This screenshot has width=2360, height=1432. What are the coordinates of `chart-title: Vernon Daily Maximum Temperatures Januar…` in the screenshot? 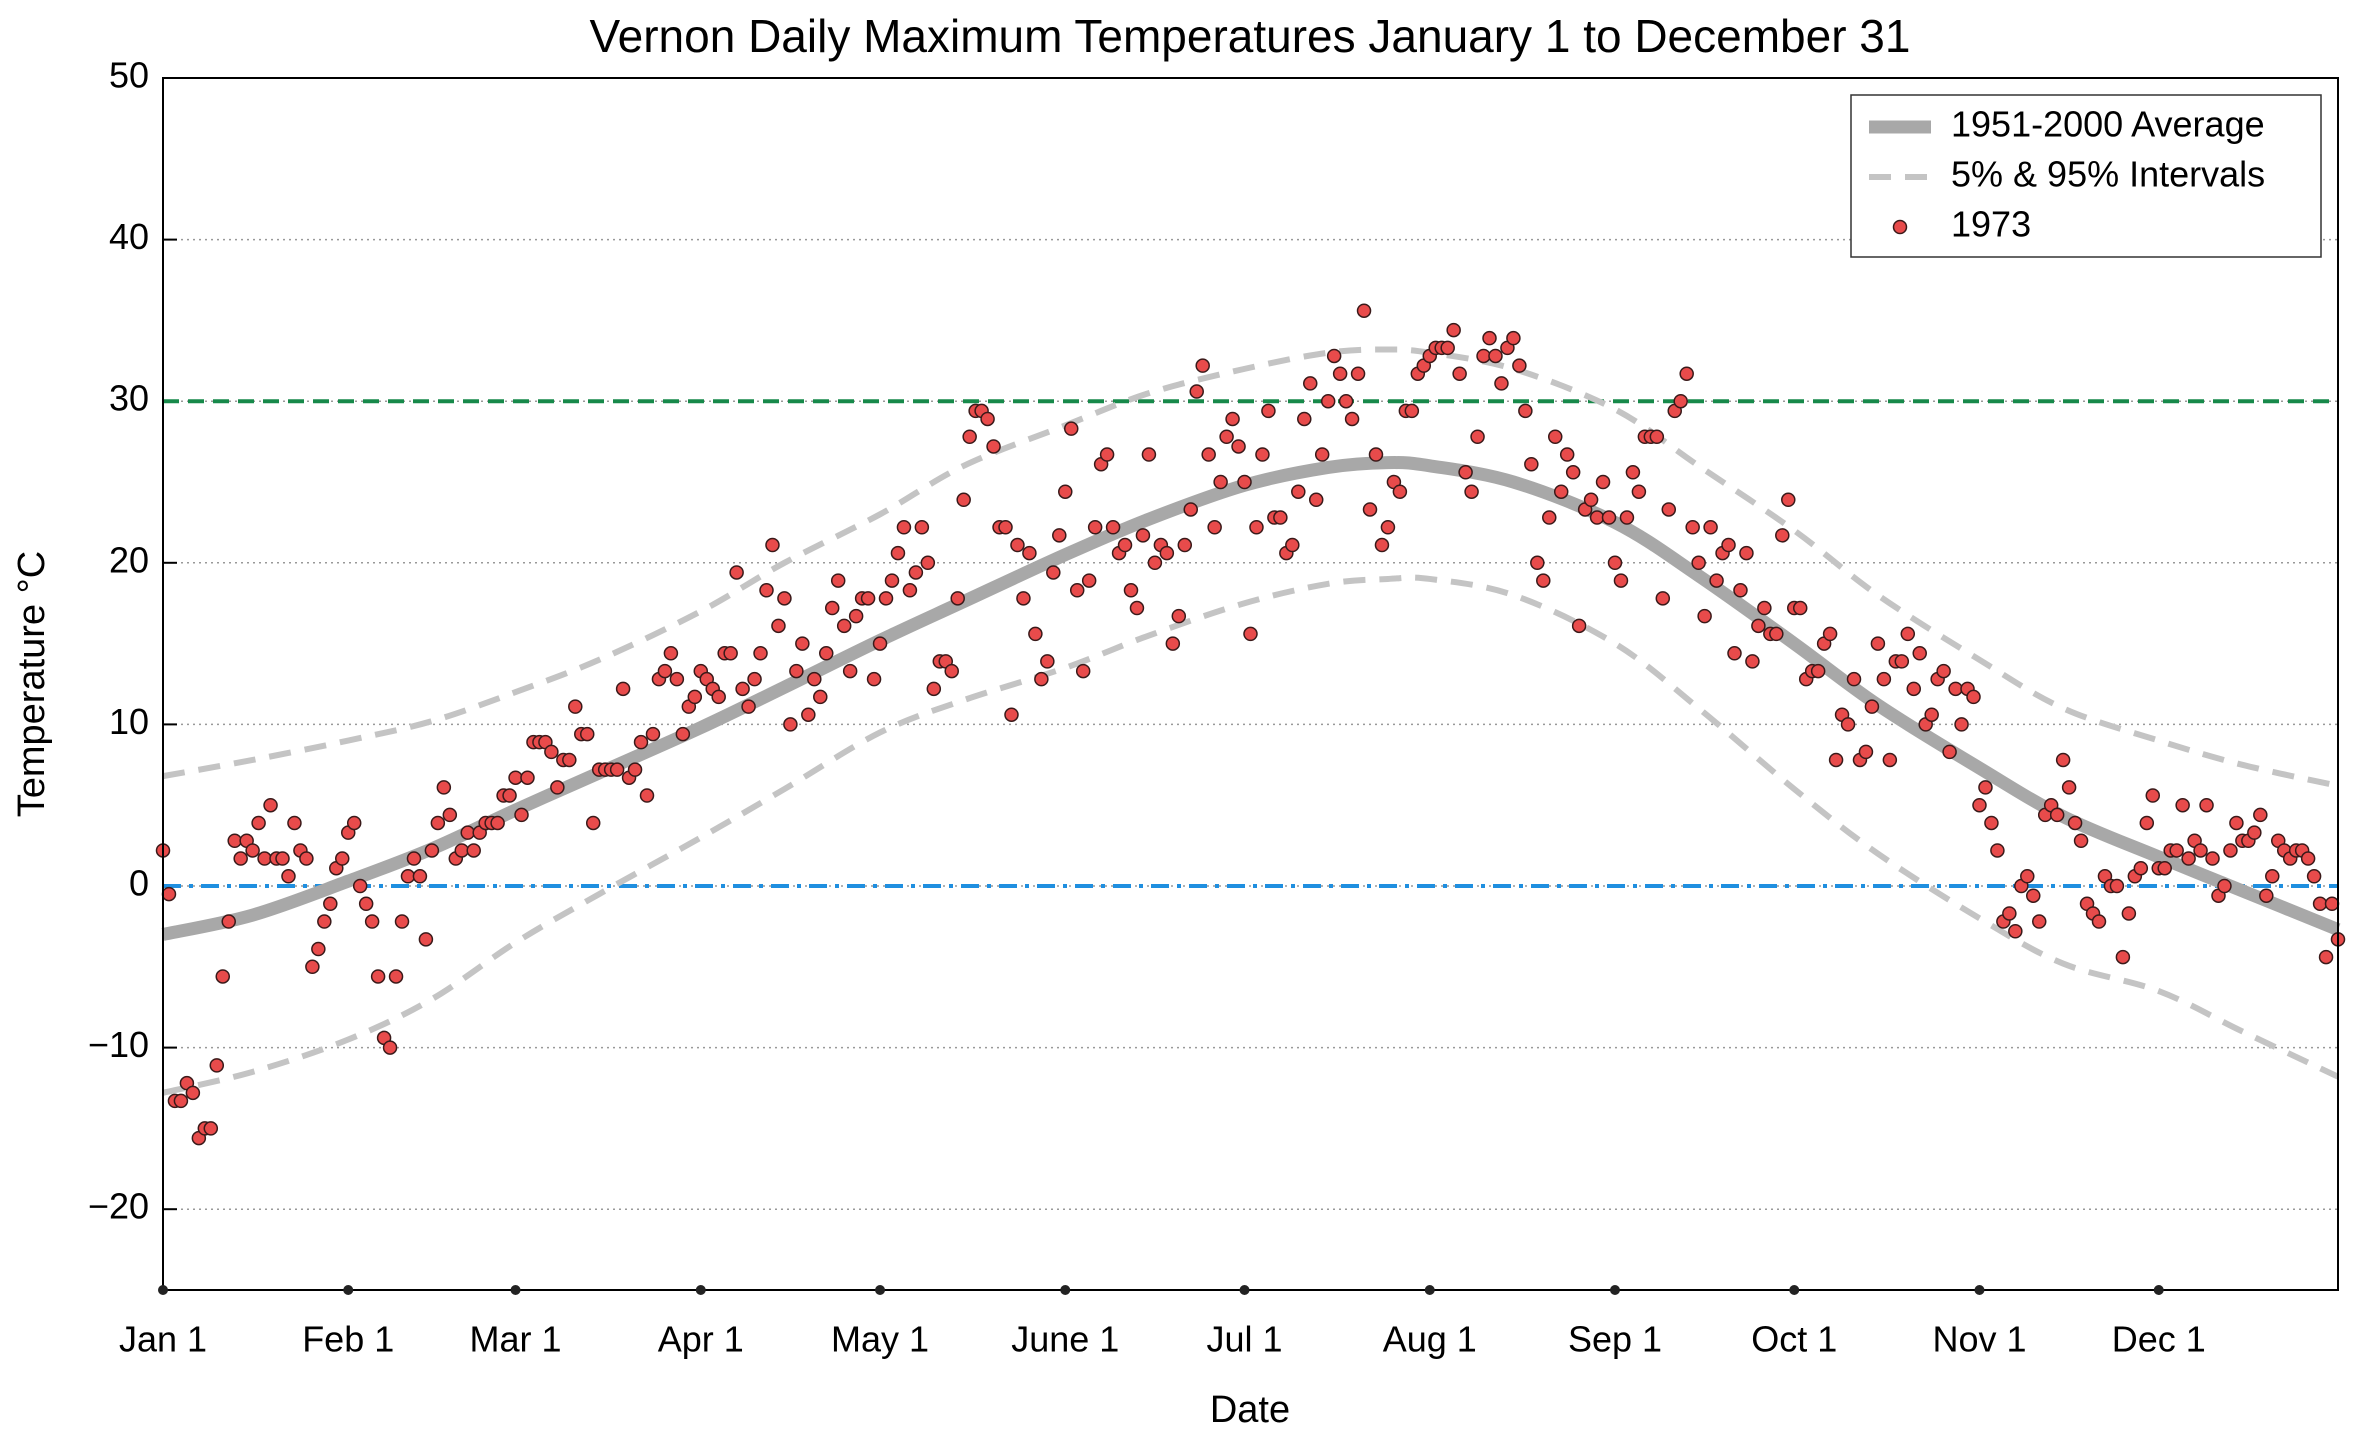 It's located at (1250, 36).